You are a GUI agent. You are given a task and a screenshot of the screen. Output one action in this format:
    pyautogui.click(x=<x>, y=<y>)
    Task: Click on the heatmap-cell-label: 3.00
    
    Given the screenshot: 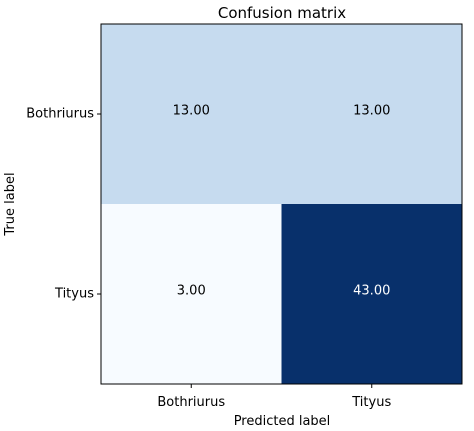 What is the action you would take?
    pyautogui.click(x=191, y=291)
    